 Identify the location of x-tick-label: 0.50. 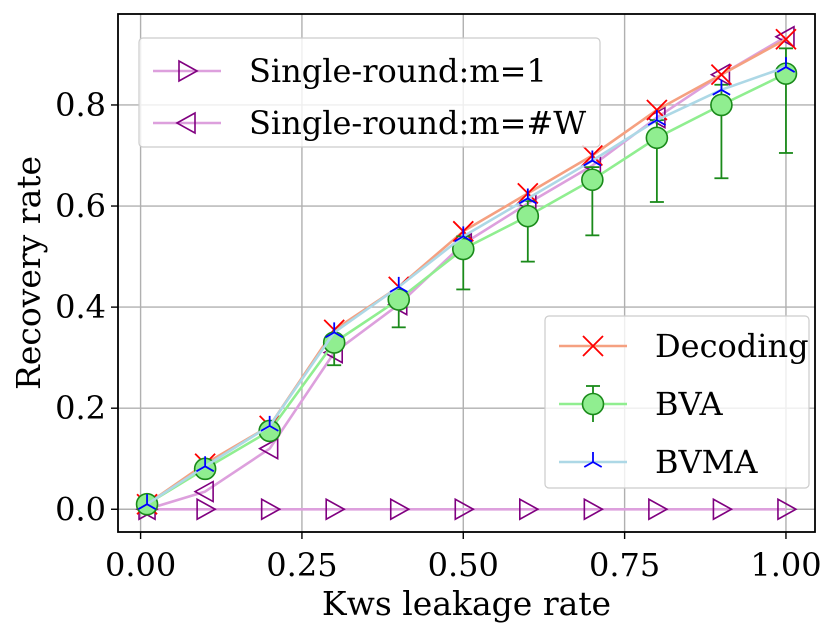
(463, 565).